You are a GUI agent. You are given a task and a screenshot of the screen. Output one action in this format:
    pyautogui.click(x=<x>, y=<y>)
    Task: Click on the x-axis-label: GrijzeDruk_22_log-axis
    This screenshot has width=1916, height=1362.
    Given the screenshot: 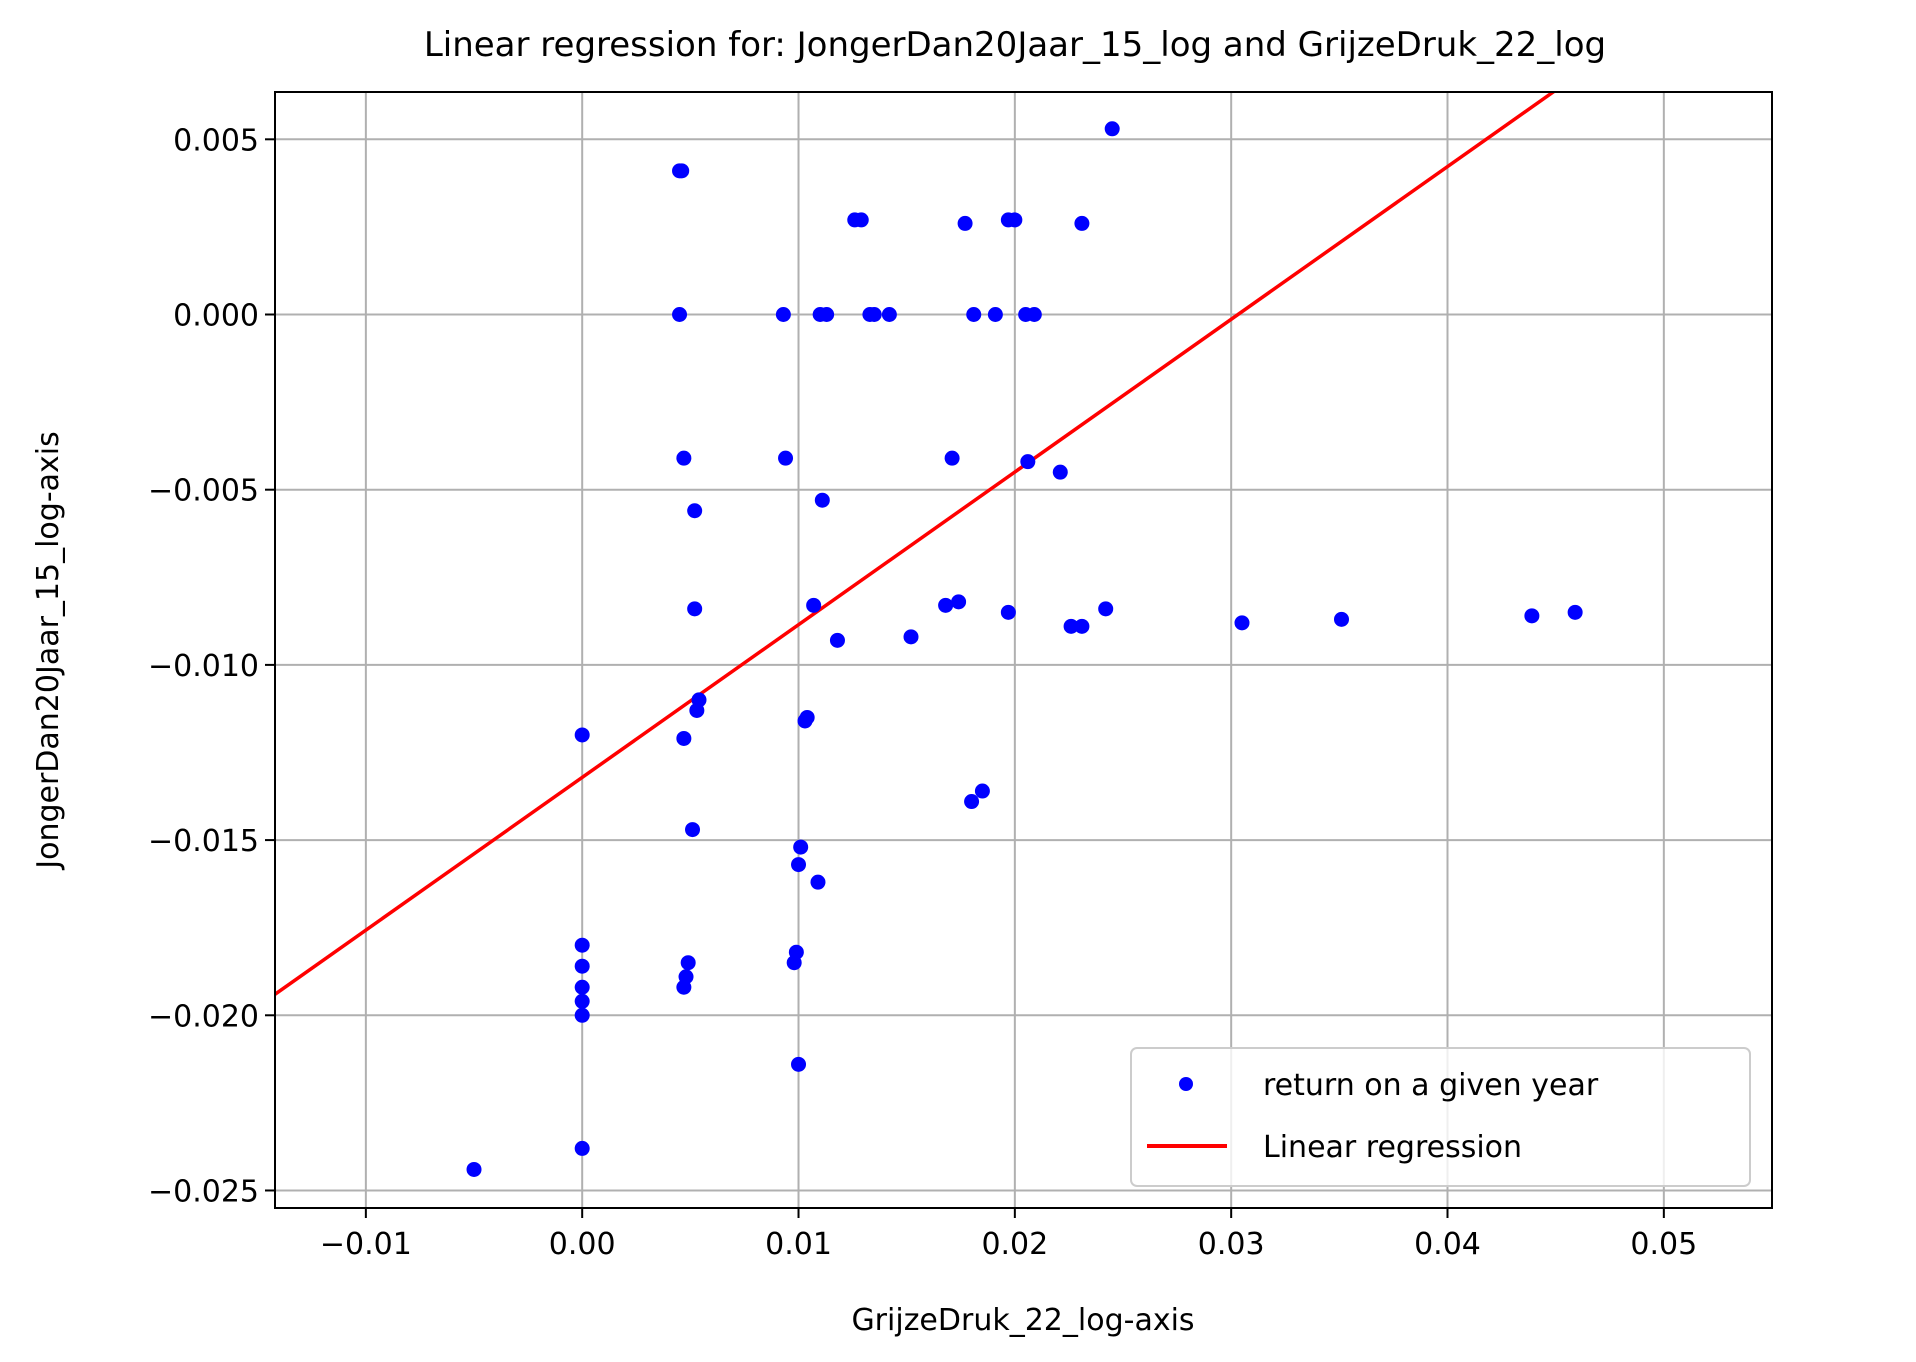 What is the action you would take?
    pyautogui.click(x=1022, y=1320)
    